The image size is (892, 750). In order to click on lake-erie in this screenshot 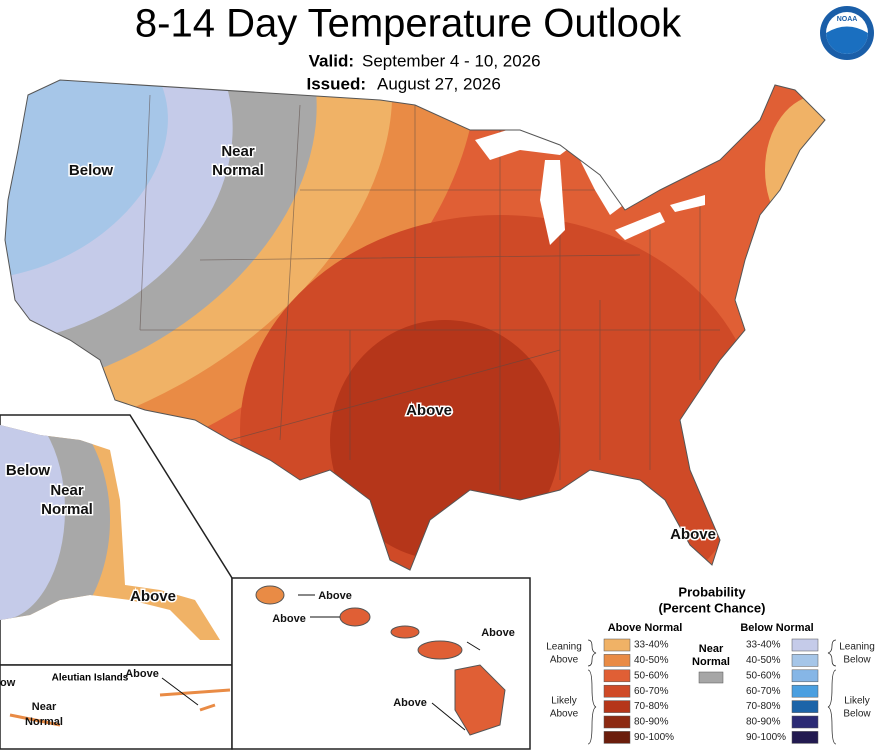, I will do `click(640, 226)`.